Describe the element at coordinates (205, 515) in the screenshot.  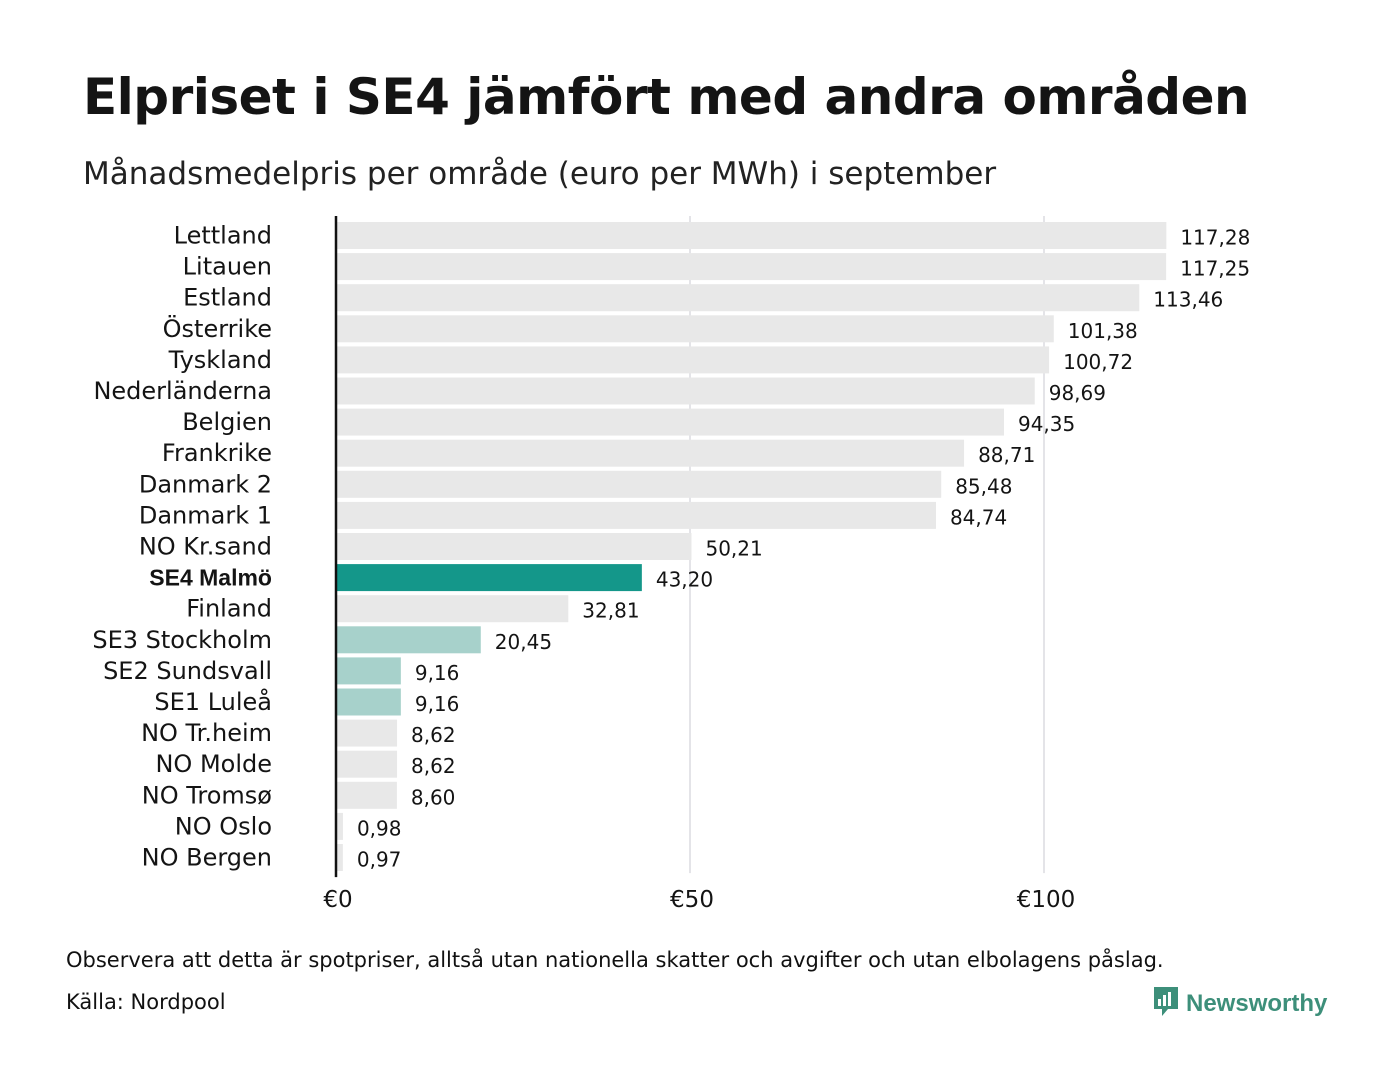
I see `category-label: Danmark 1` at that location.